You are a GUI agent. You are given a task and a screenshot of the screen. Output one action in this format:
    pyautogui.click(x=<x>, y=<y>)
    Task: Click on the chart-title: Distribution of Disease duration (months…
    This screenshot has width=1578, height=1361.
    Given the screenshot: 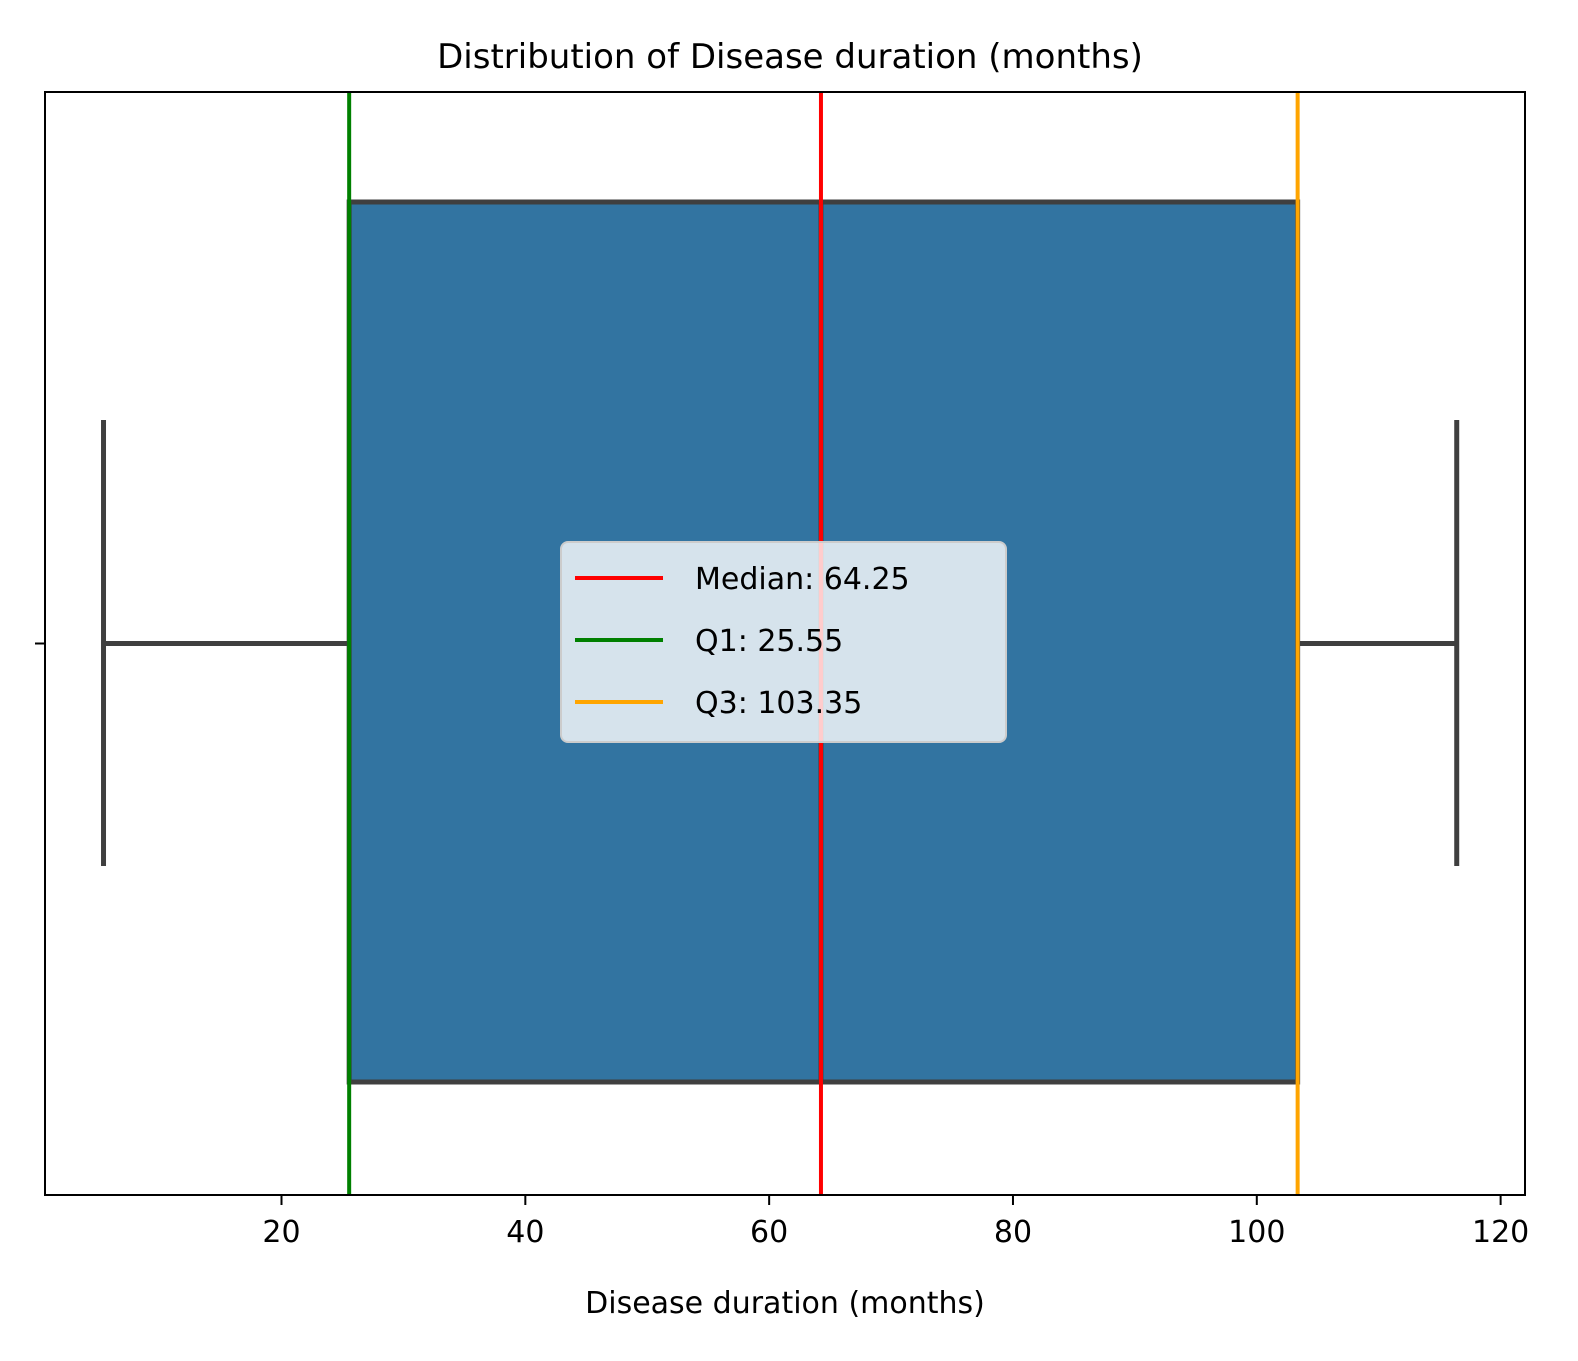 What is the action you would take?
    pyautogui.click(x=790, y=57)
    